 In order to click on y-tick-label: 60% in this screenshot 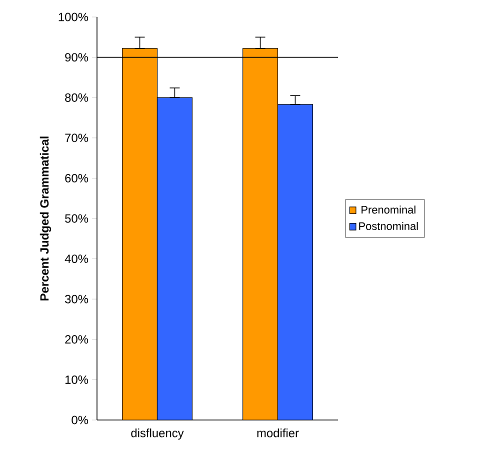, I will do `click(76, 178)`.